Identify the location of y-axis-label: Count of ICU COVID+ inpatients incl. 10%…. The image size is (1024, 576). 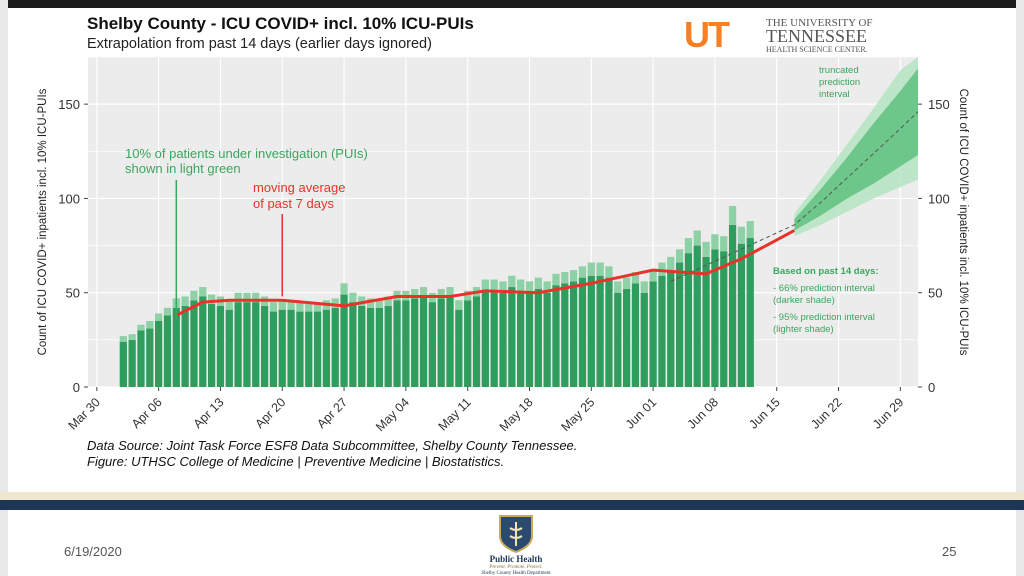
(43, 221).